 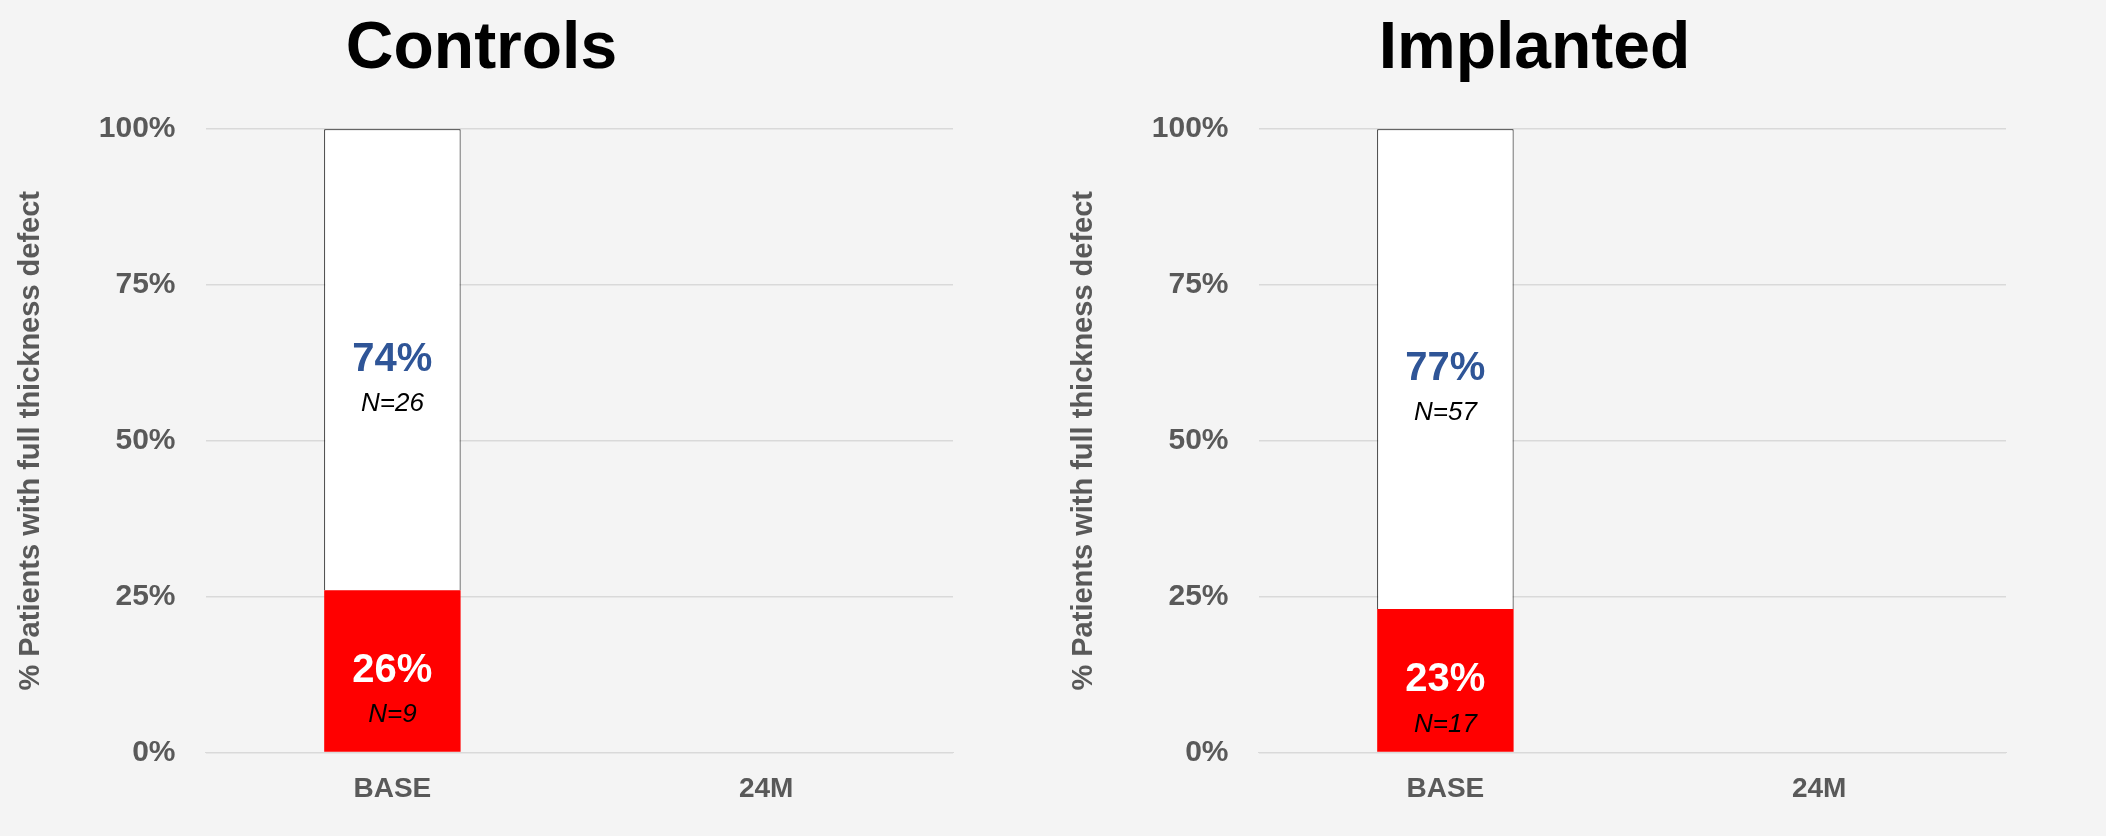 I want to click on annotation: N=57, so click(x=1446, y=411).